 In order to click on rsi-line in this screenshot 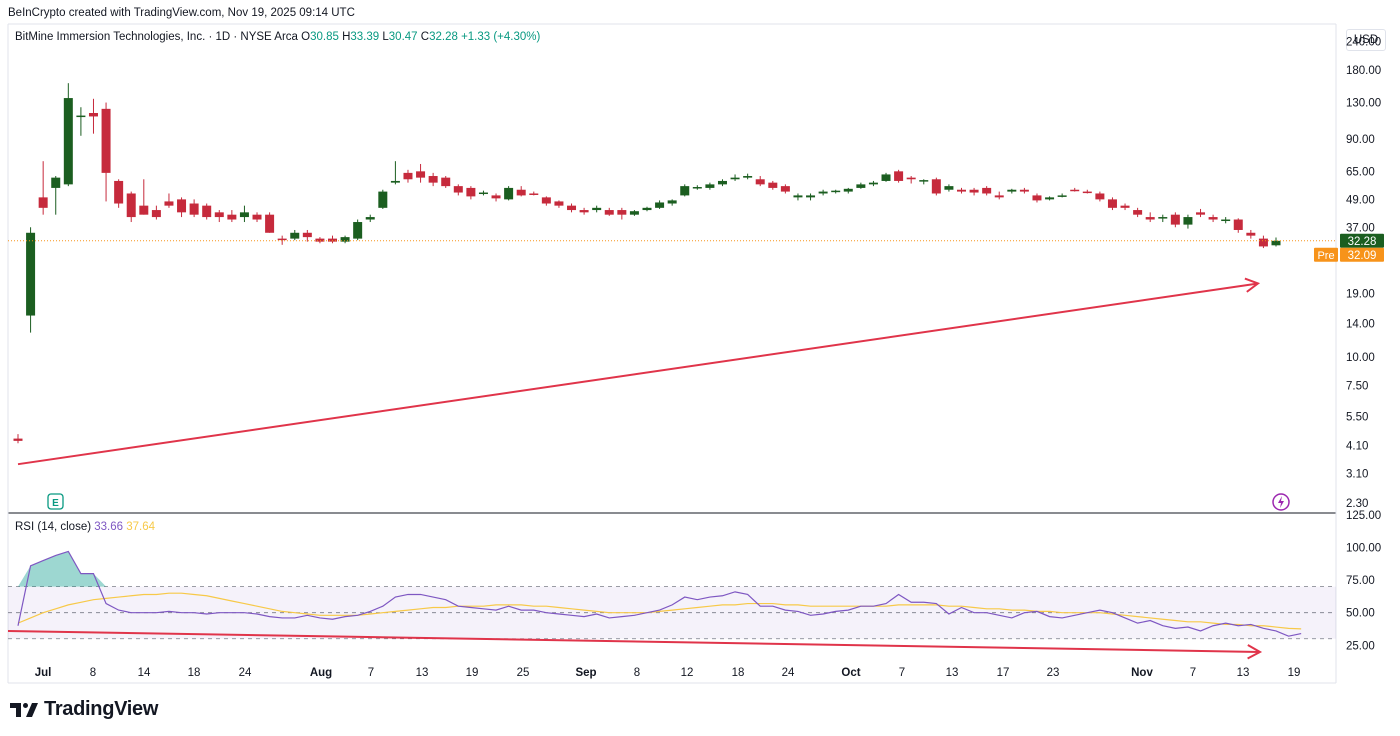, I will do `click(659, 593)`.